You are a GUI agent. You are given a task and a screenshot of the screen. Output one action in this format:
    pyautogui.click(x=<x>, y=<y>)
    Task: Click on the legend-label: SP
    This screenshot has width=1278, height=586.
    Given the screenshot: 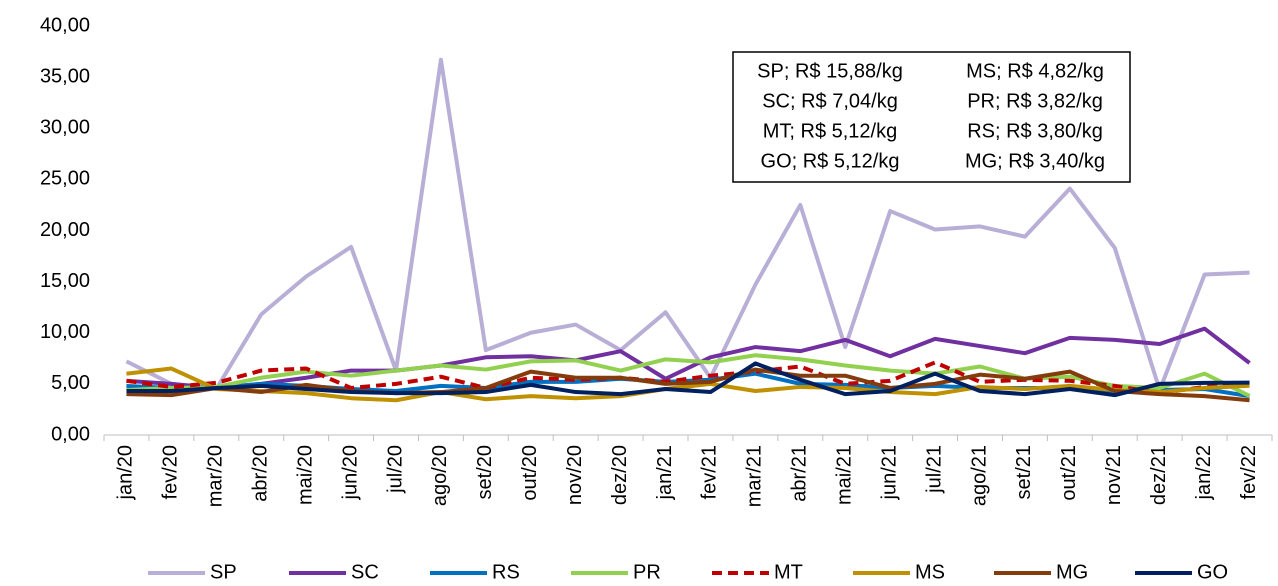 What is the action you would take?
    pyautogui.click(x=223, y=572)
    